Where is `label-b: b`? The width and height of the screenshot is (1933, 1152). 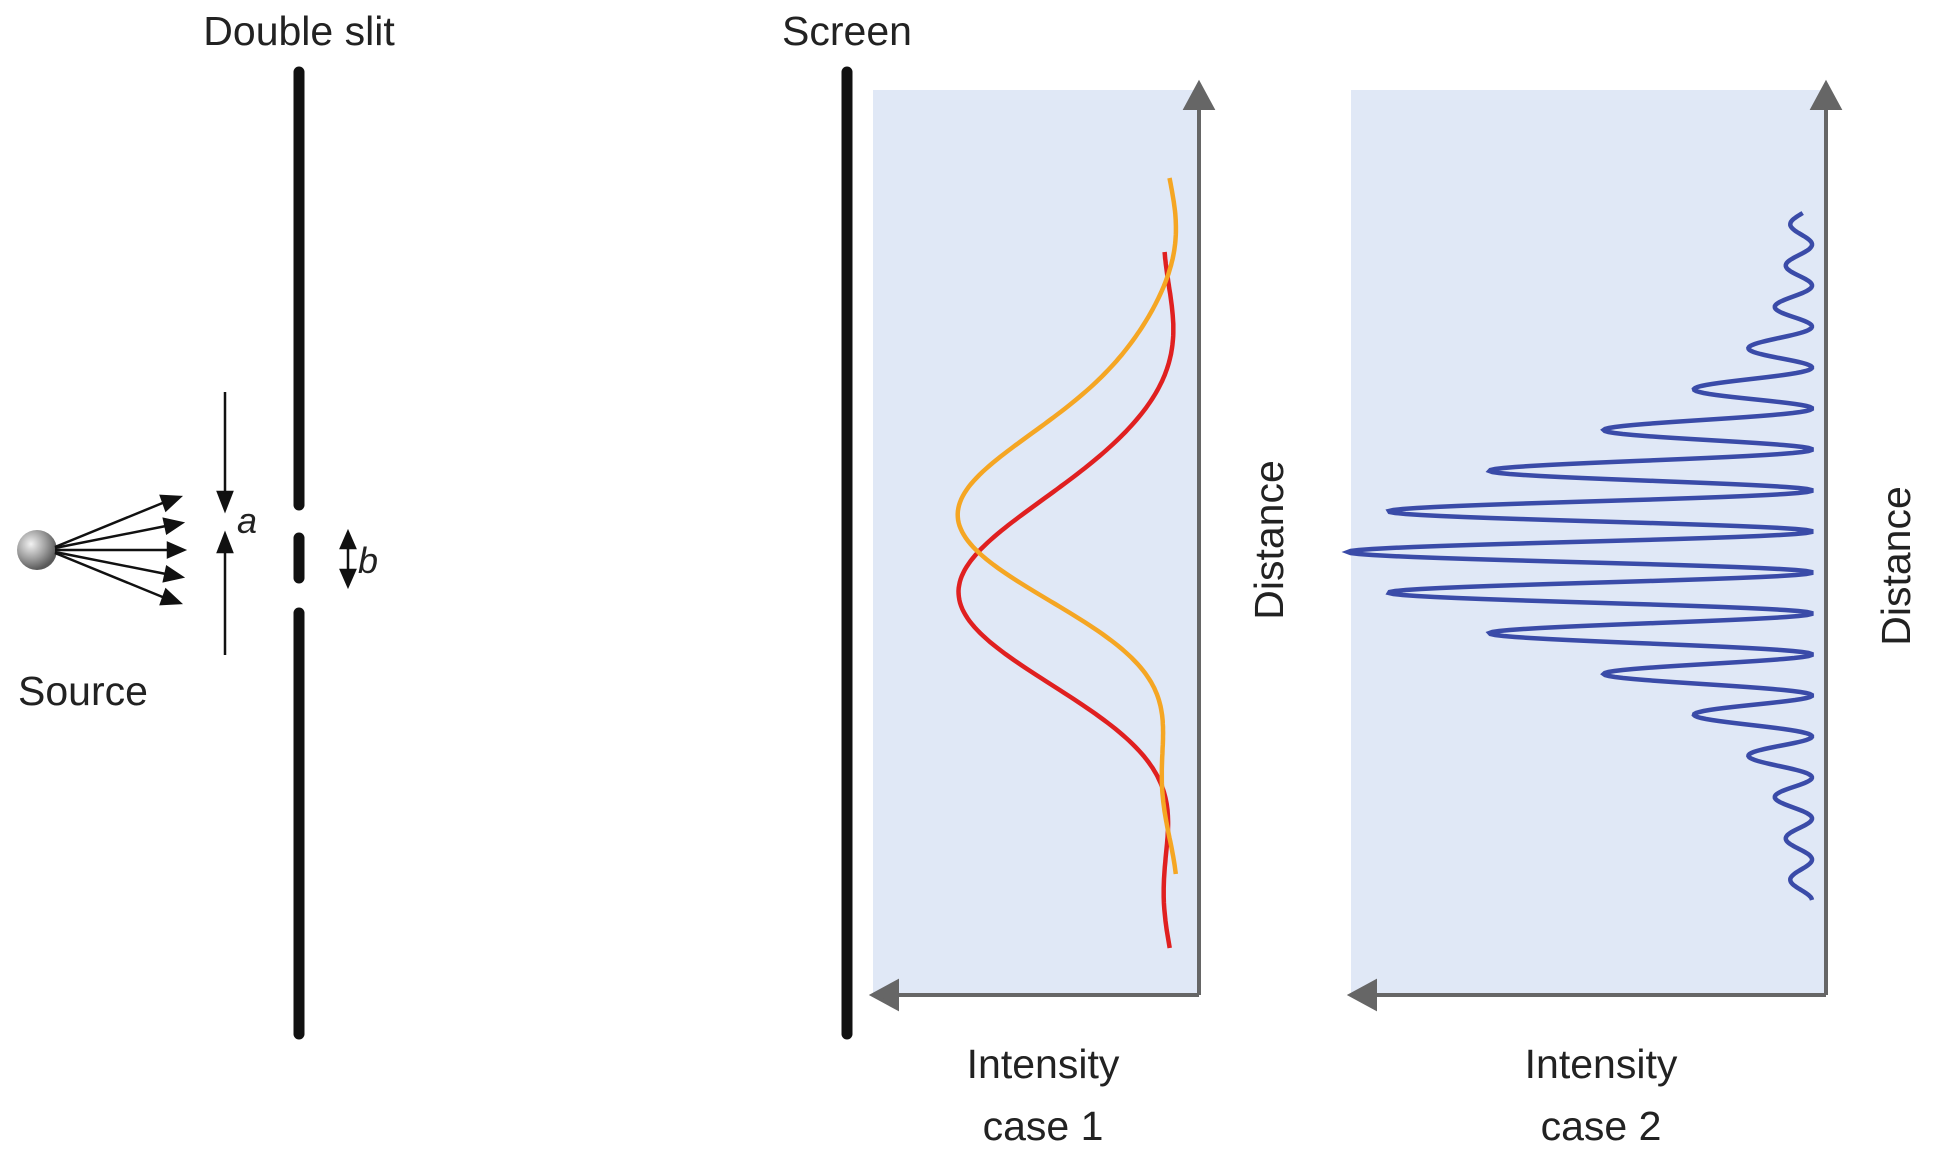
label-b: b is located at coordinates (368, 560).